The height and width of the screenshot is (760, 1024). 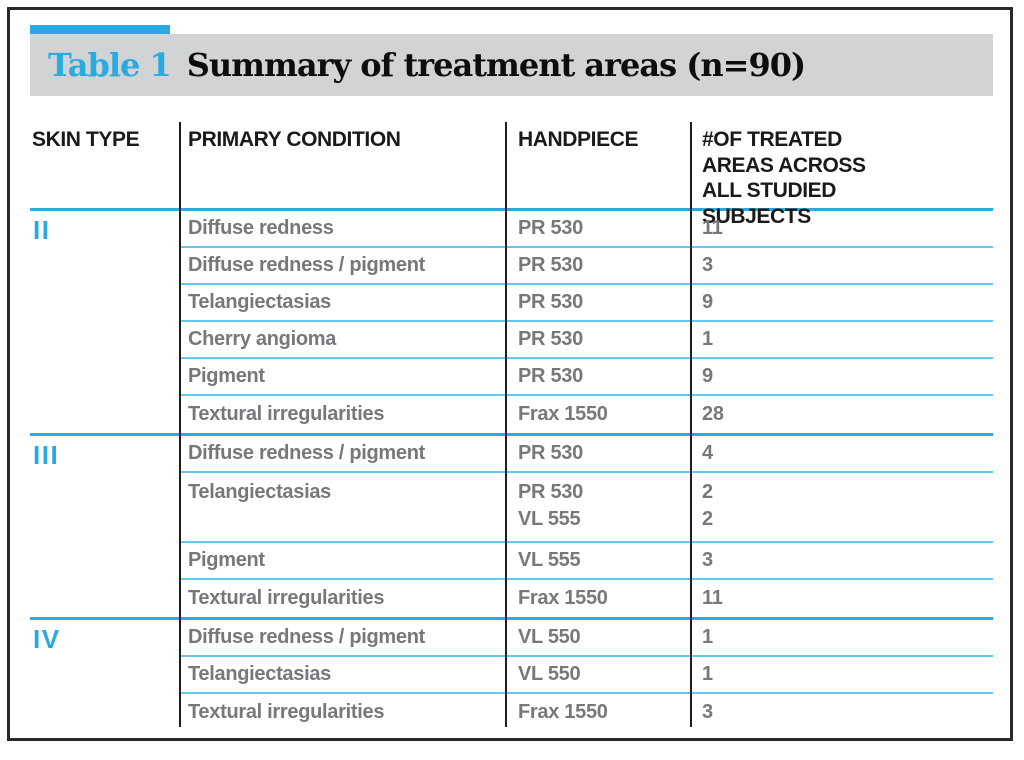 What do you see at coordinates (511, 414) in the screenshot?
I see `table-row: Textural irregularities Frax 1550 28` at bounding box center [511, 414].